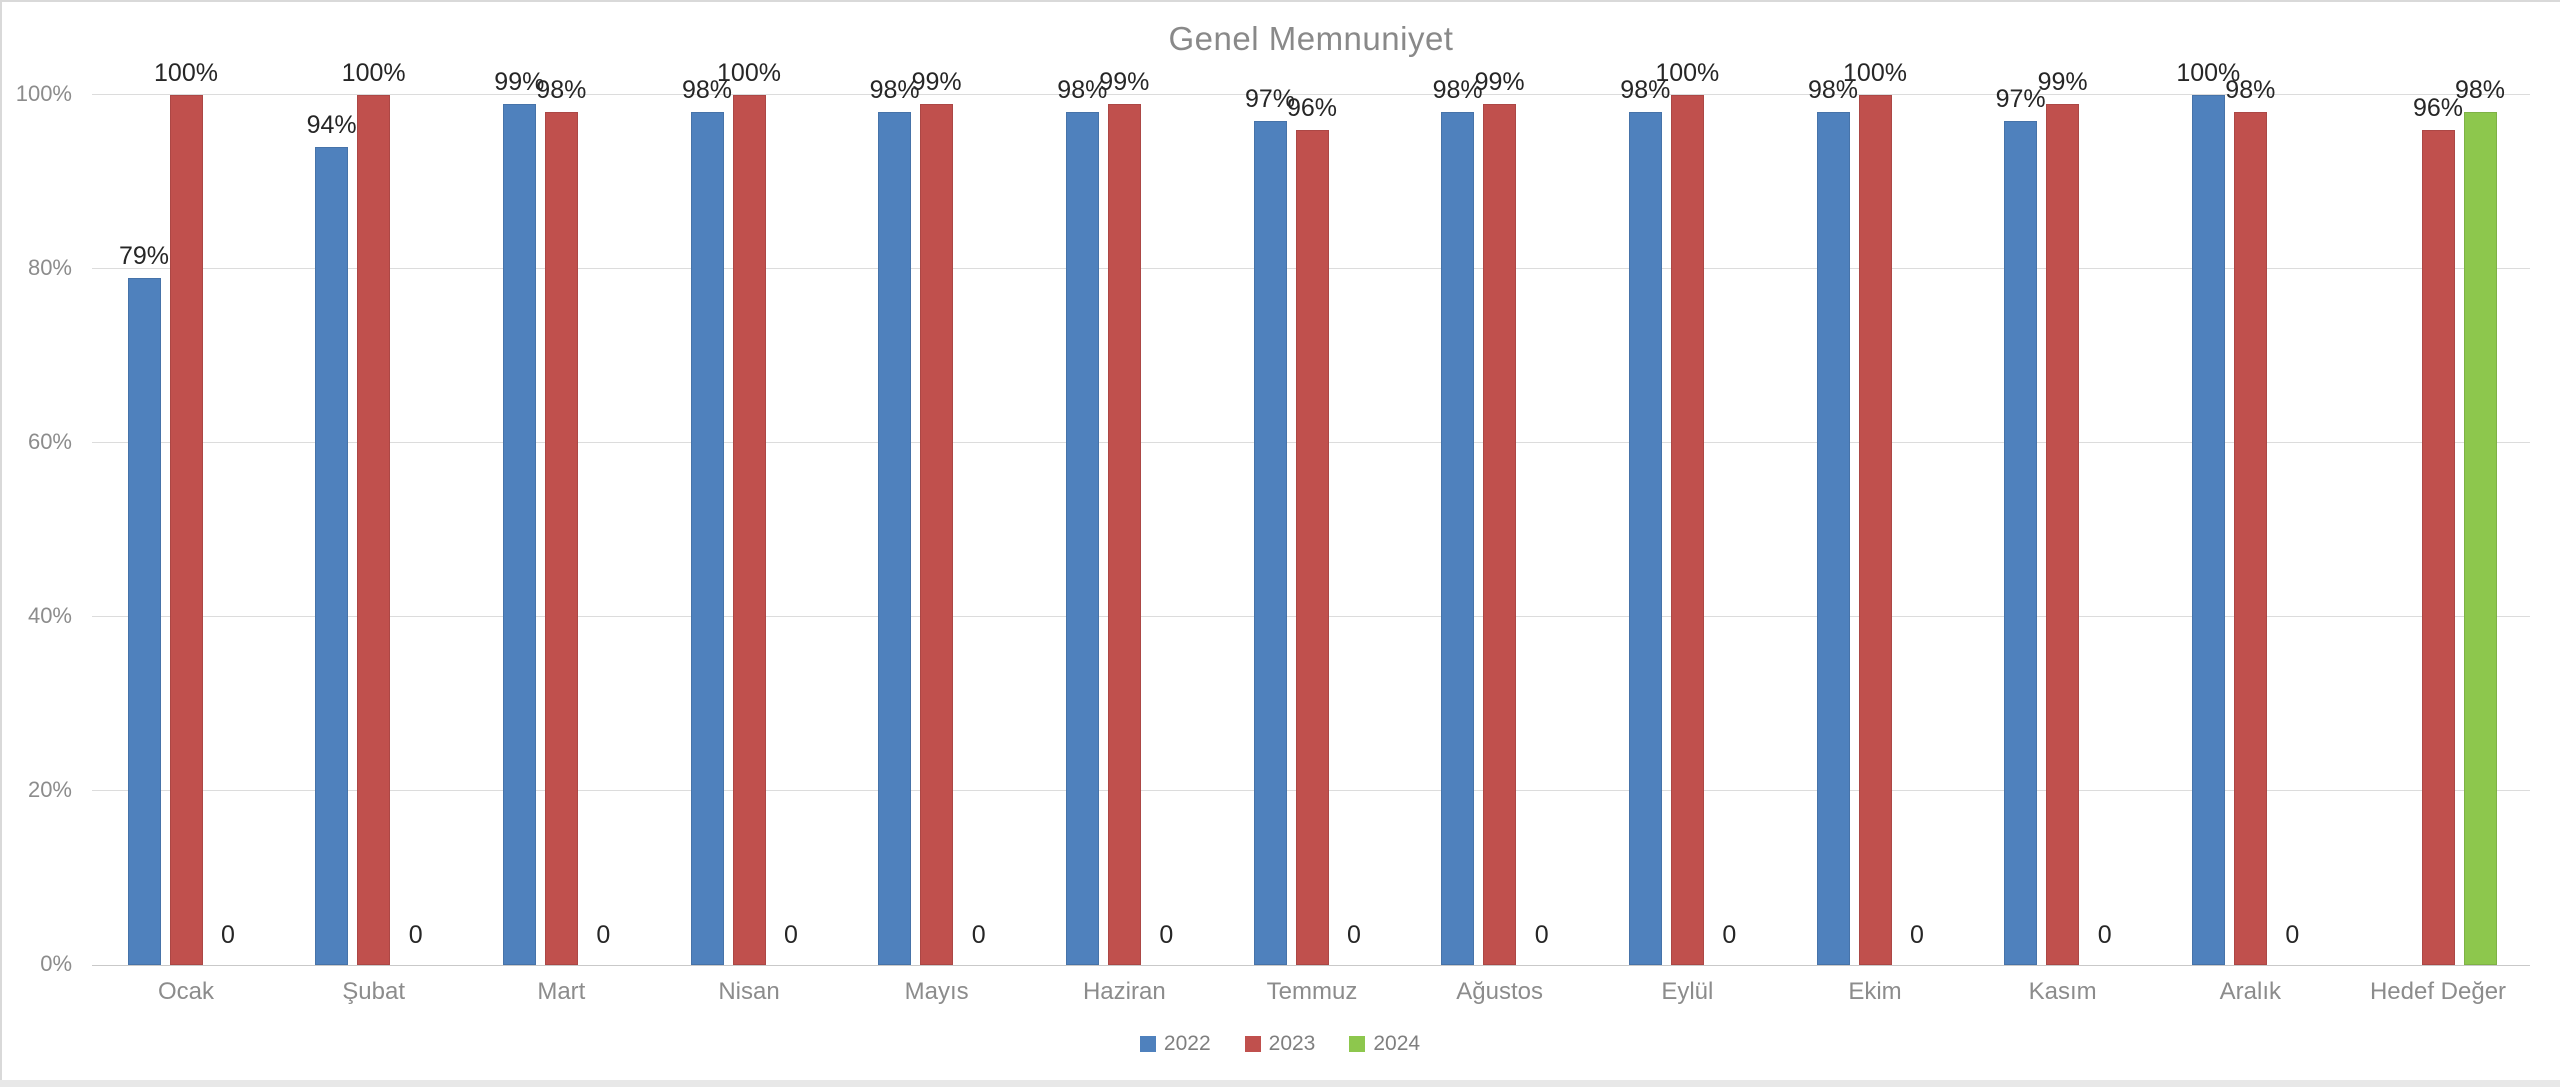 The image size is (2560, 1087). Describe the element at coordinates (561, 90) in the screenshot. I see `data-label-2023-Mart: 98%` at that location.